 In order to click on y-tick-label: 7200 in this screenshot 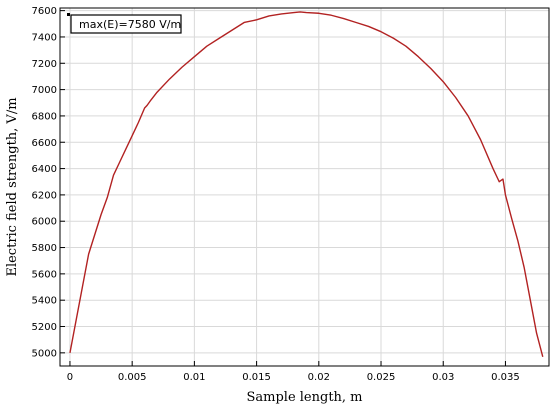, I will do `click(44, 64)`.